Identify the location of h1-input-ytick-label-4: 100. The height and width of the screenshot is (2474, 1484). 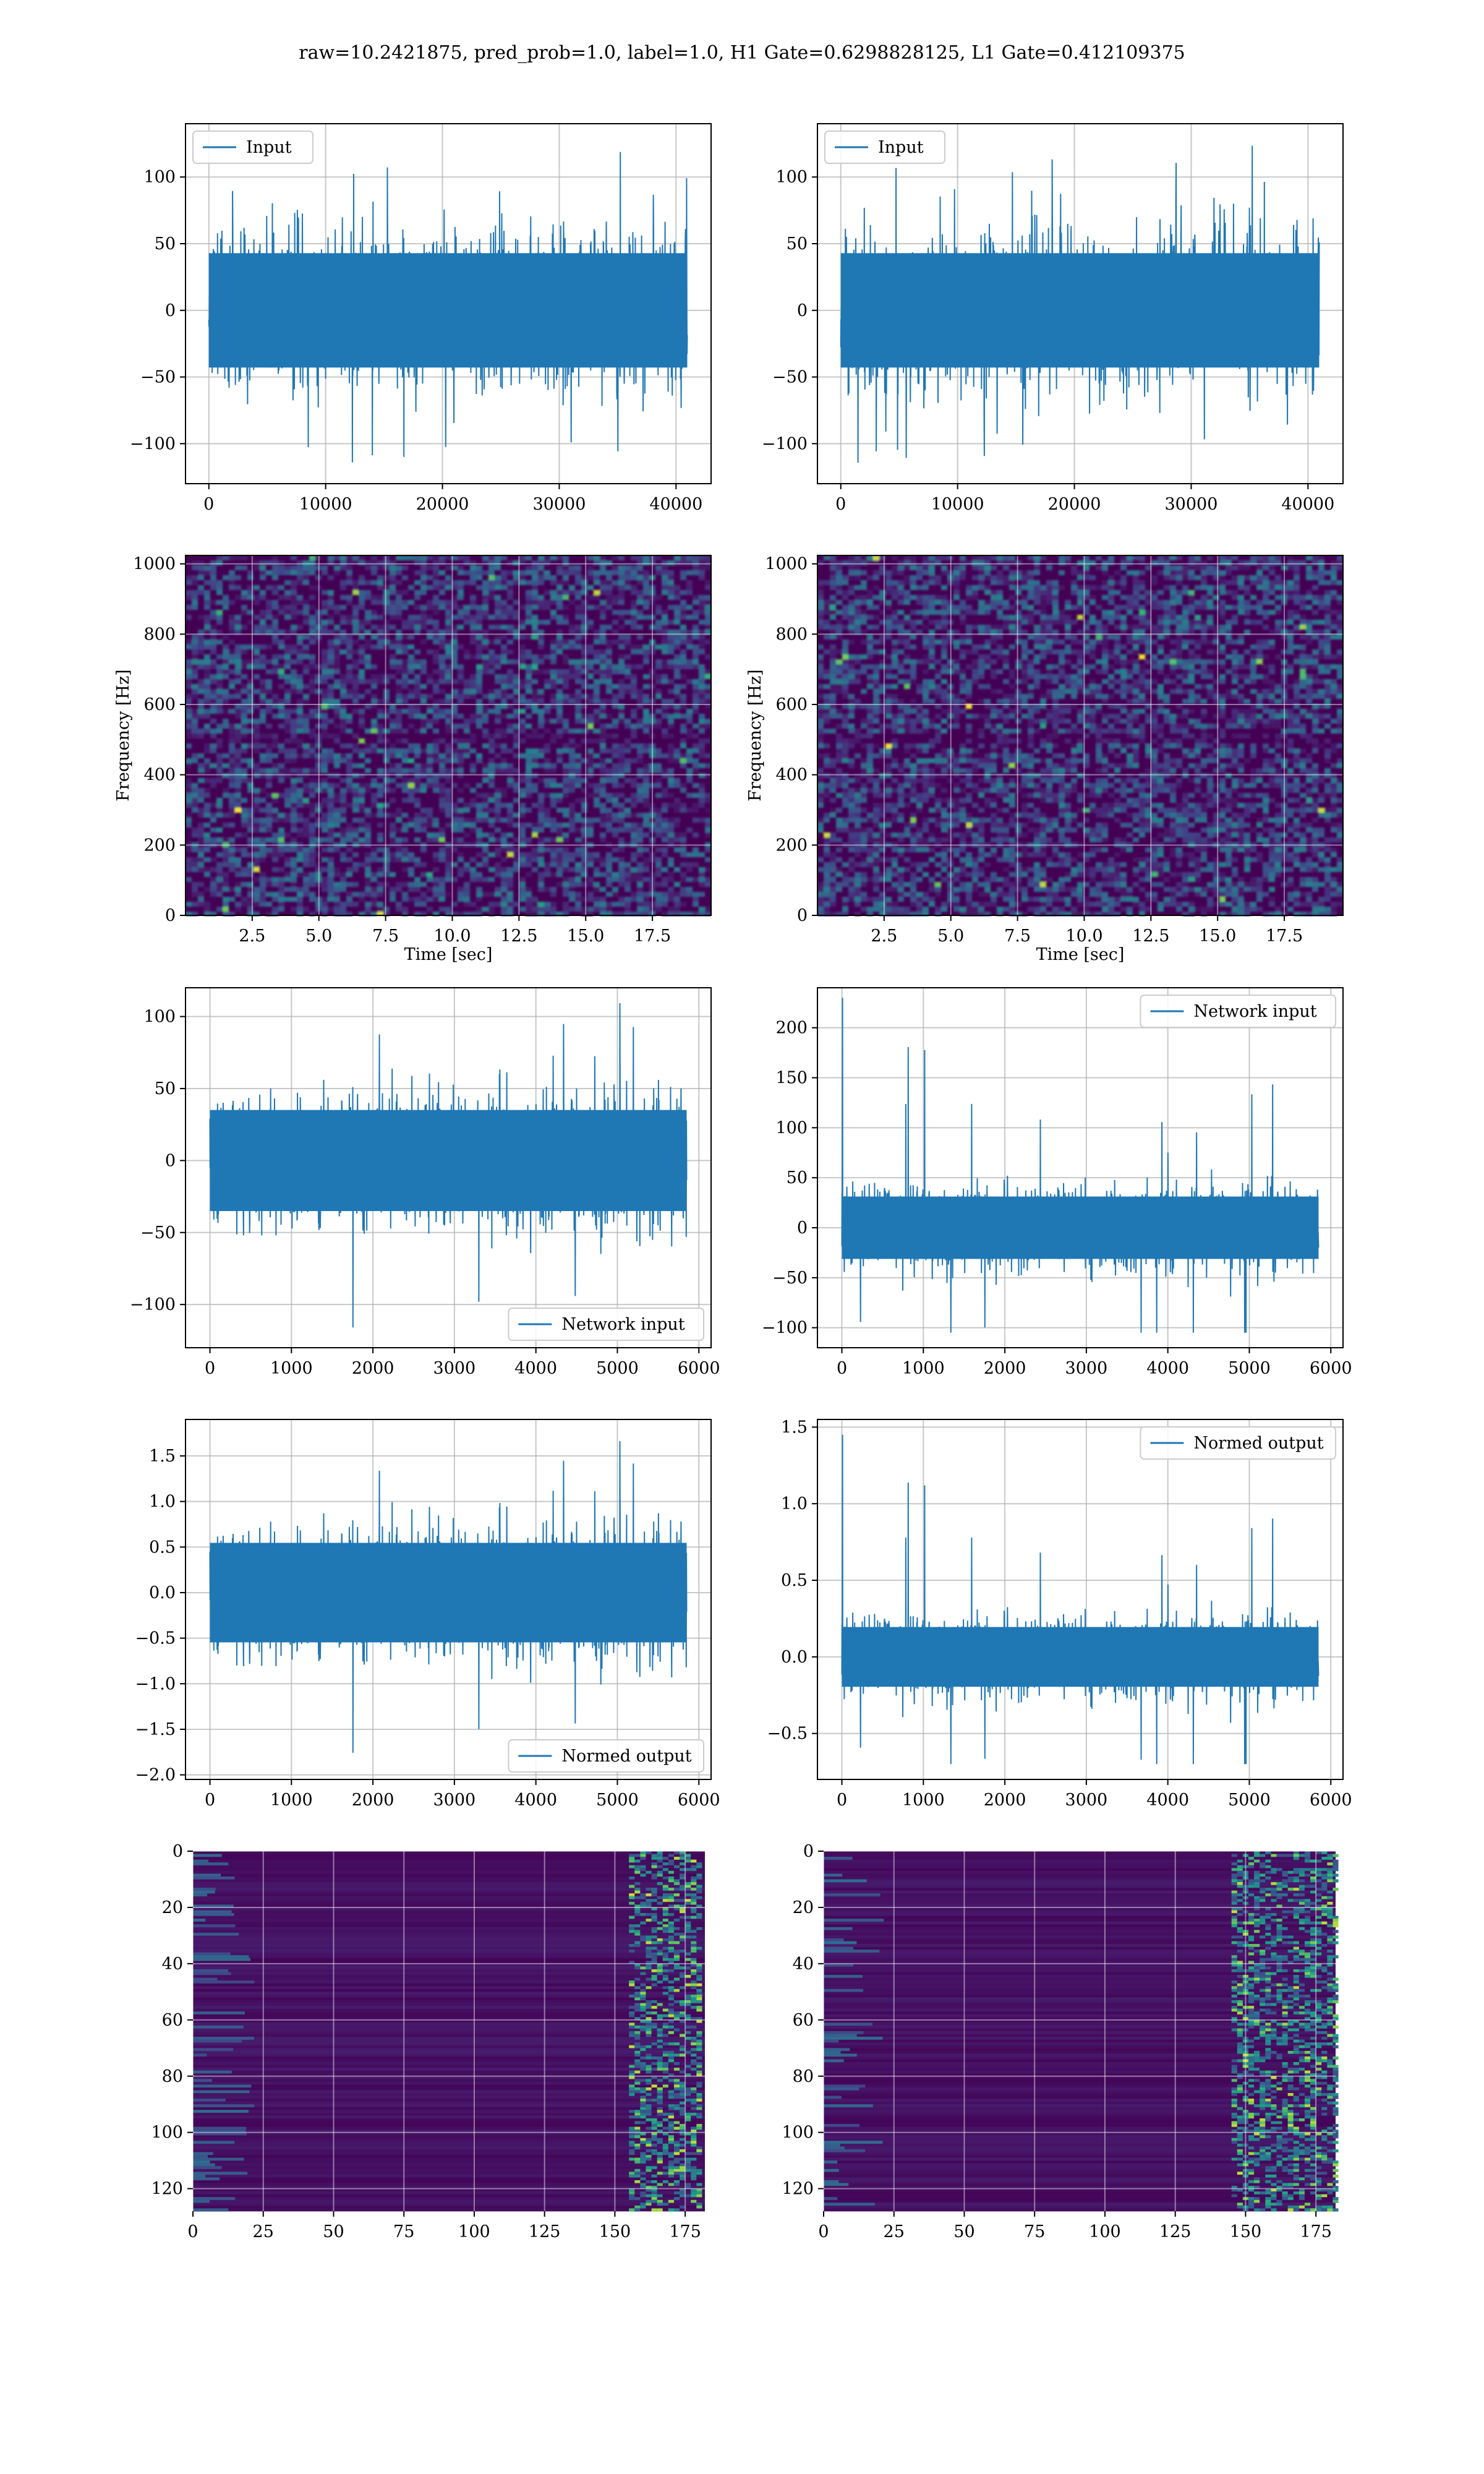
(159, 177).